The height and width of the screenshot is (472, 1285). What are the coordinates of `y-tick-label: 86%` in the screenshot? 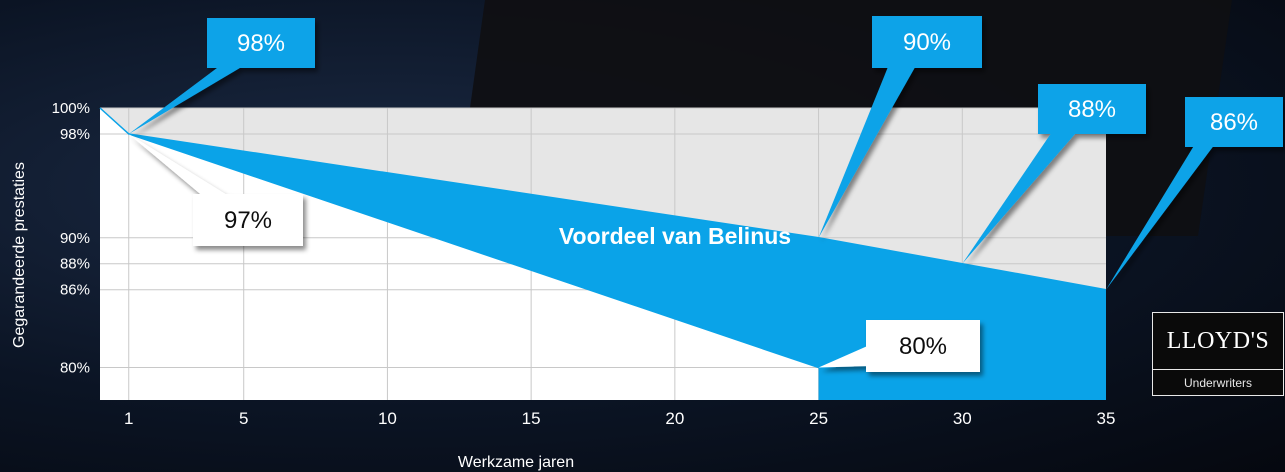 It's located at (75, 290).